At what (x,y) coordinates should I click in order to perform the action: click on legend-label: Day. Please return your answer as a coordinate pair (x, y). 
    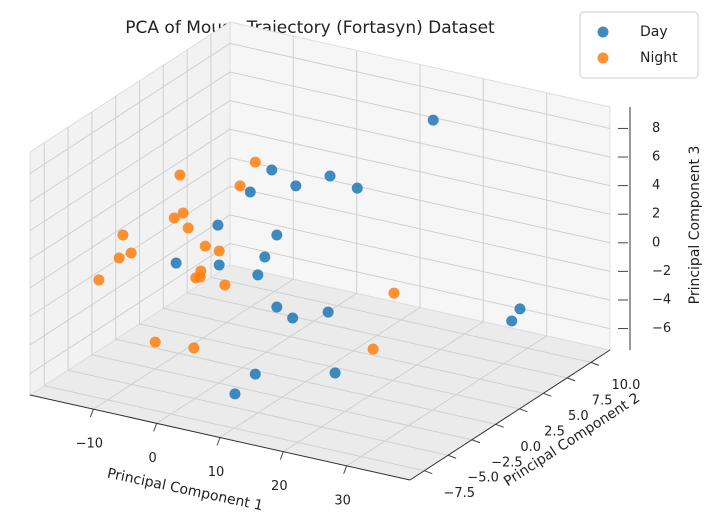
    Looking at the image, I should click on (654, 32).